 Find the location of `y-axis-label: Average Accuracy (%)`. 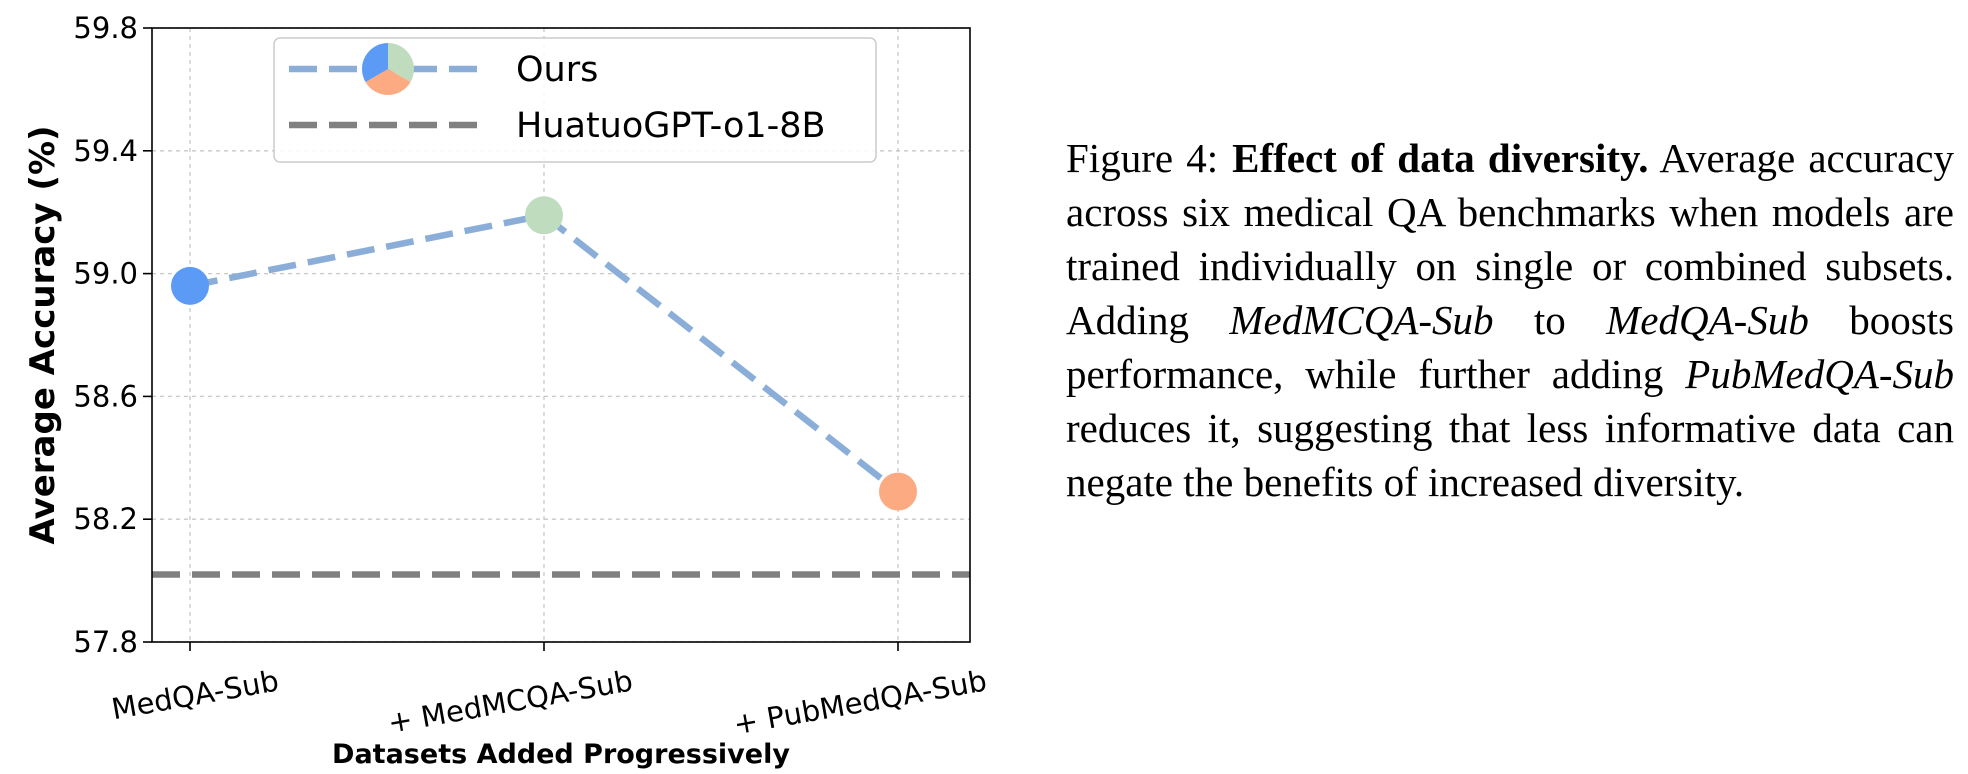

y-axis-label: Average Accuracy (%) is located at coordinates (43, 334).